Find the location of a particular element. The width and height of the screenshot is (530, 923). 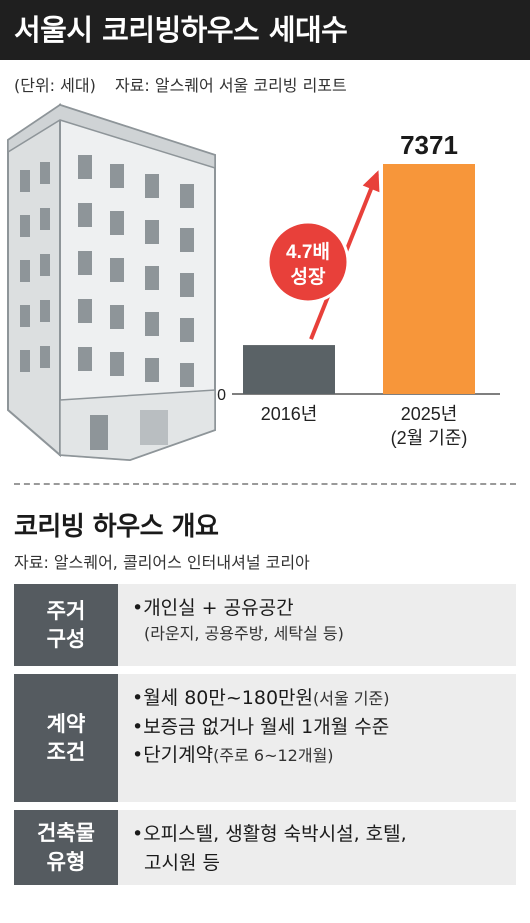

category-sublabel-2: (2월 기준) is located at coordinates (429, 438).